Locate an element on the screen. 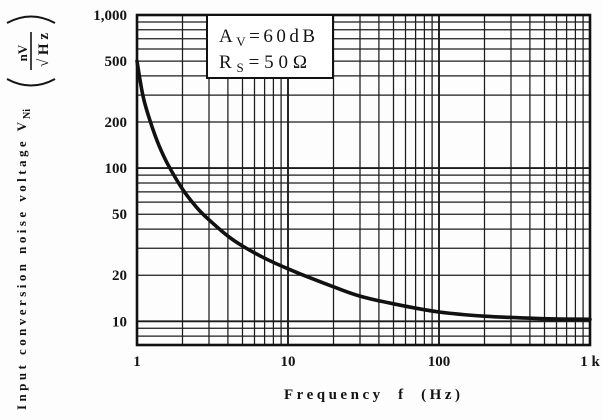 The image size is (603, 420). y-axis-title-subscript: Ni is located at coordinates (27, 114).